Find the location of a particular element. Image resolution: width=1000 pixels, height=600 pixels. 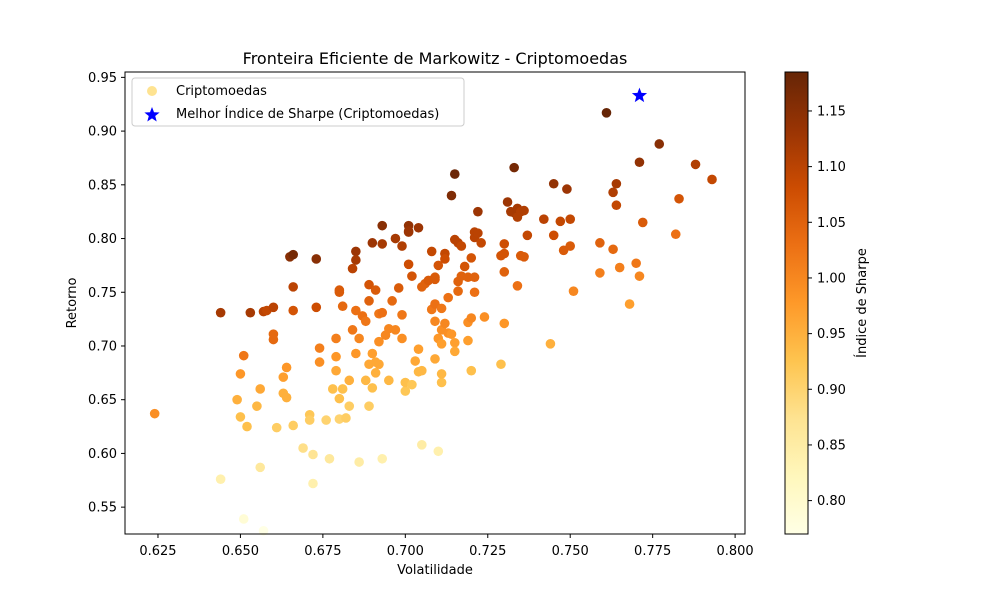

best-sharpe-star is located at coordinates (639, 95).